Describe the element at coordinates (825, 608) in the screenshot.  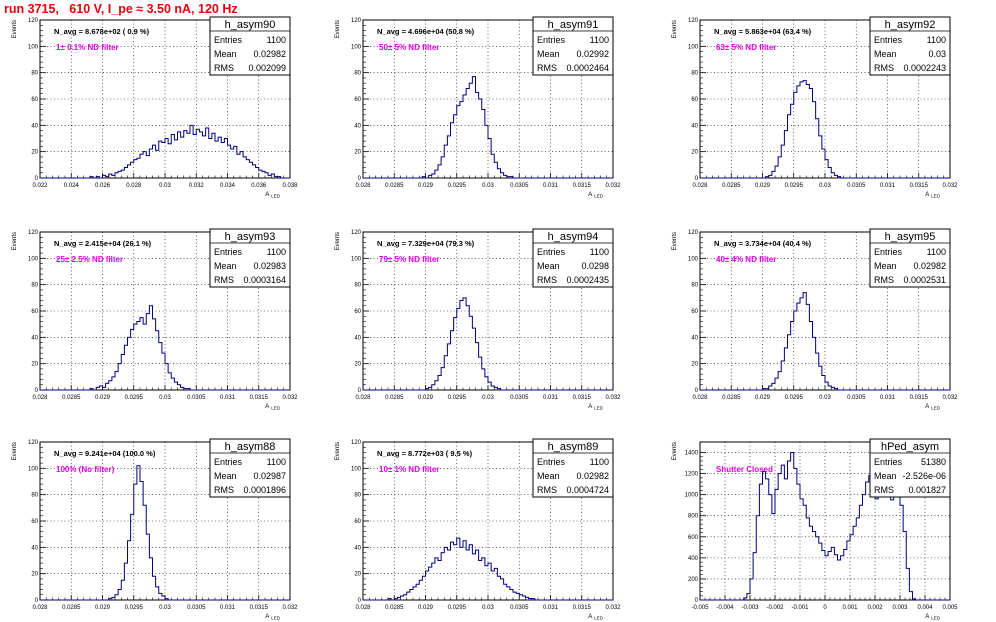
I see `x-tick-label: 0` at that location.